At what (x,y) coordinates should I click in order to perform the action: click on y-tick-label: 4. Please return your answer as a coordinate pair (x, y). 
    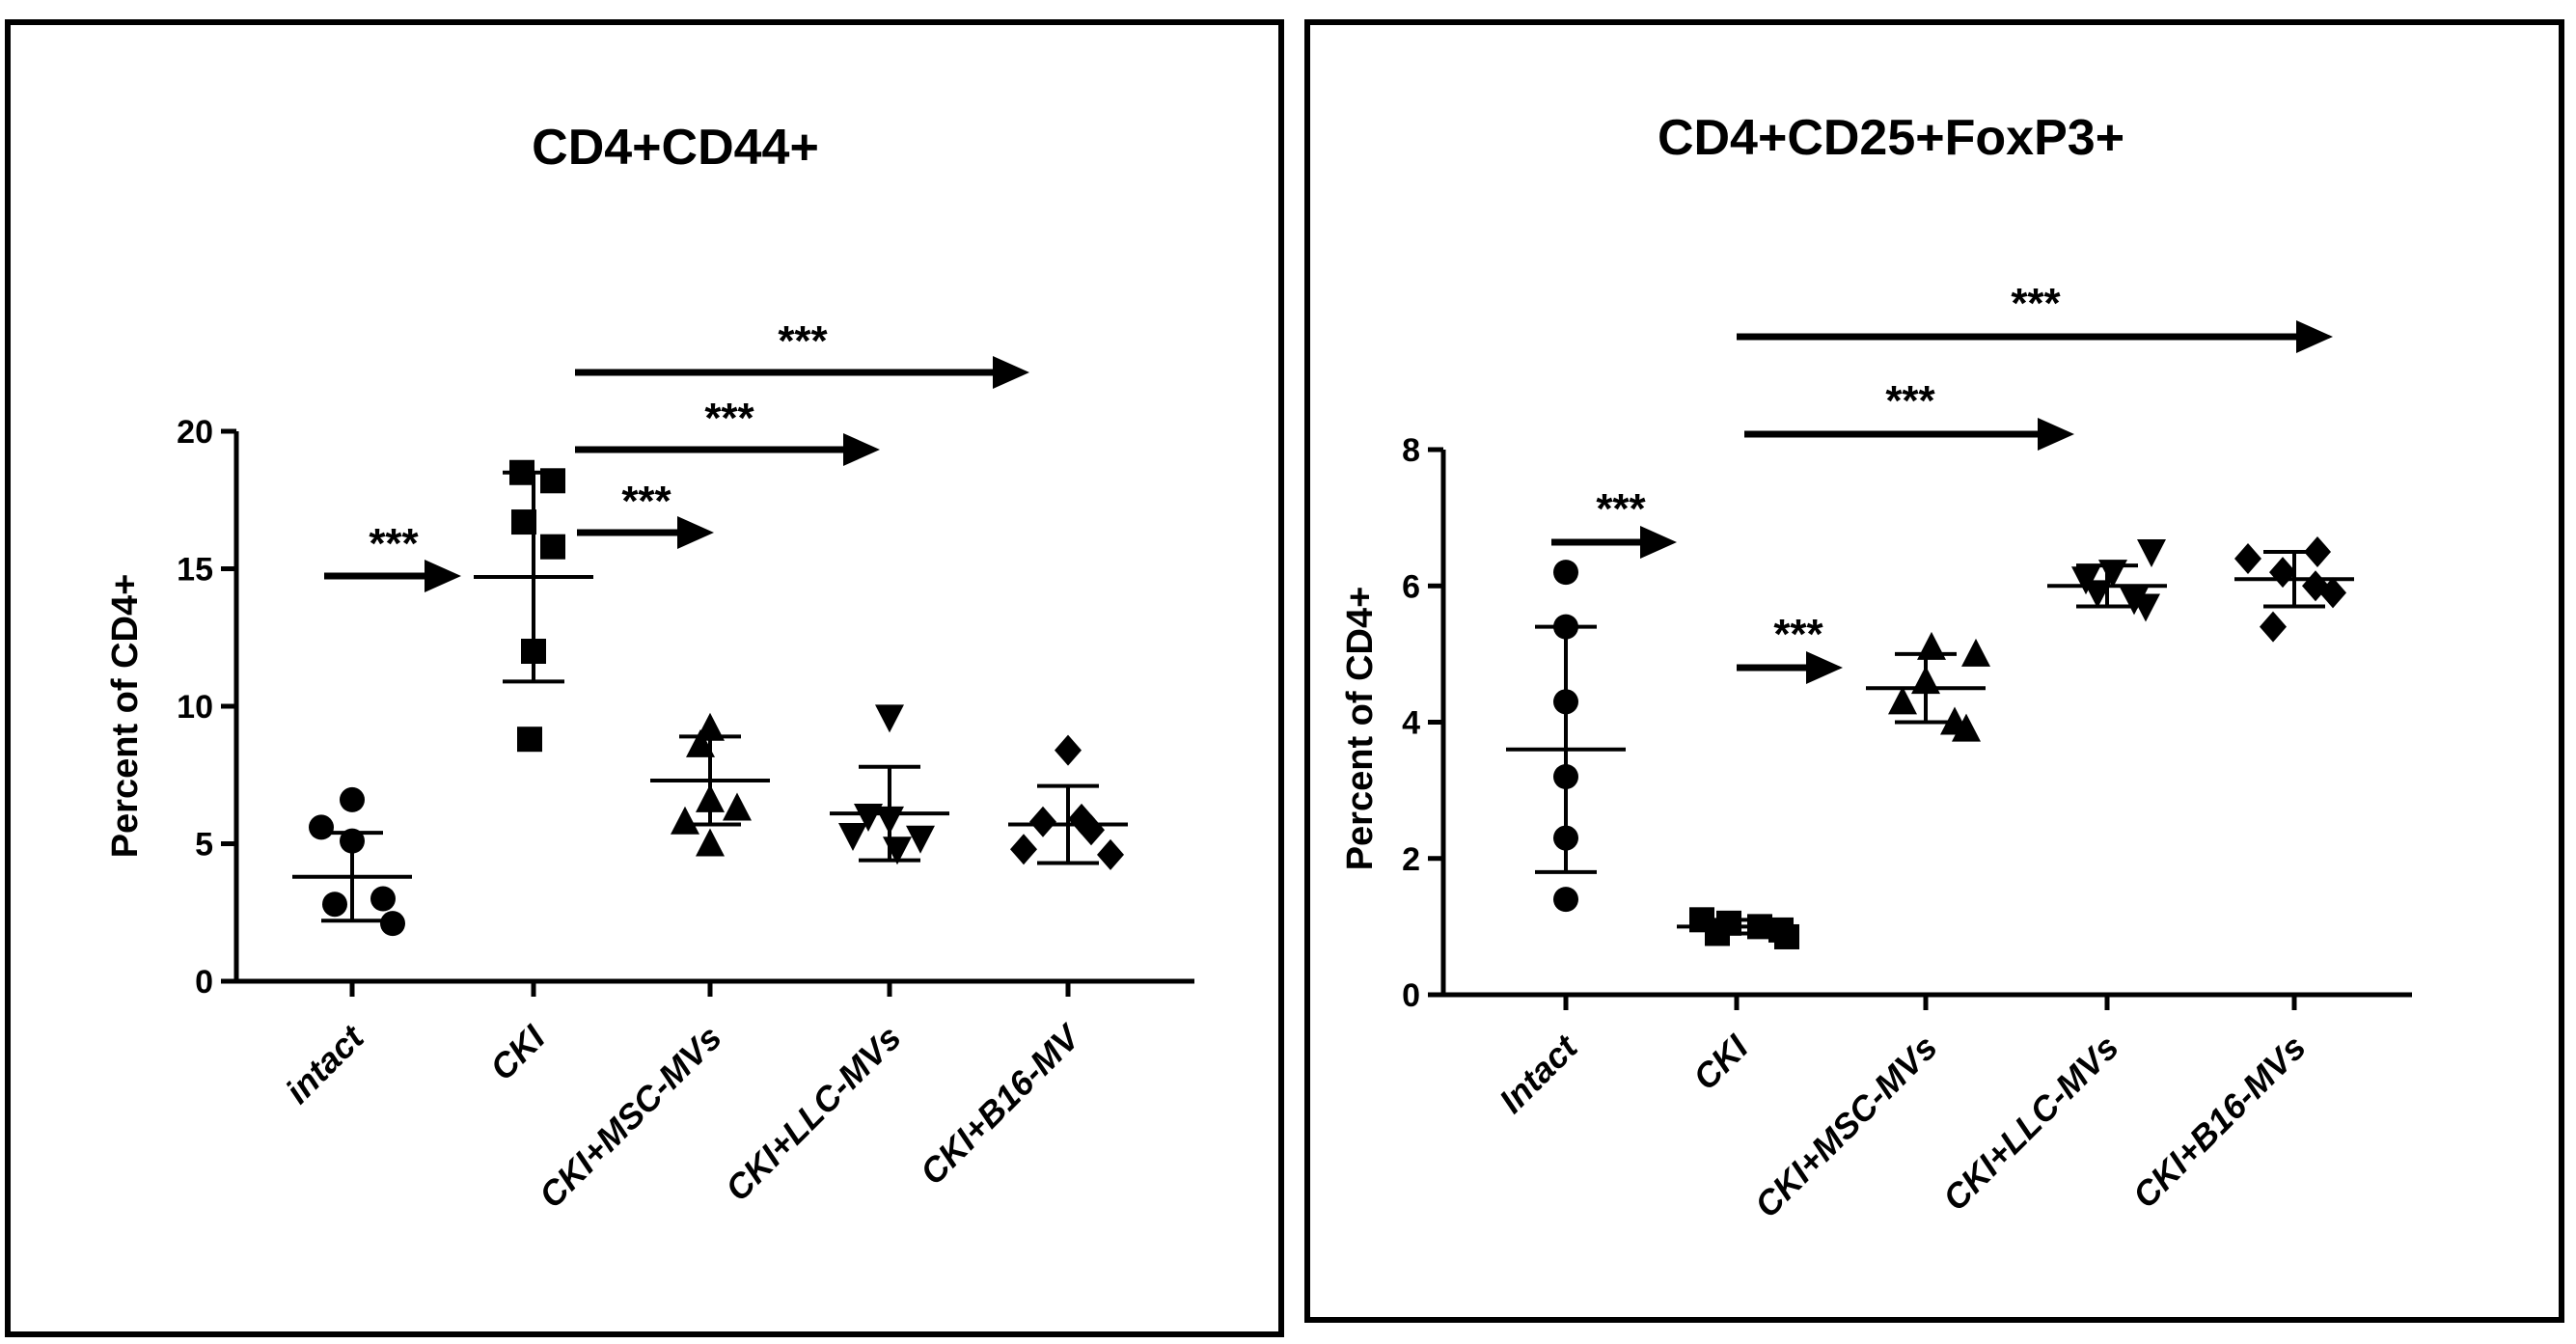
    Looking at the image, I should click on (1411, 723).